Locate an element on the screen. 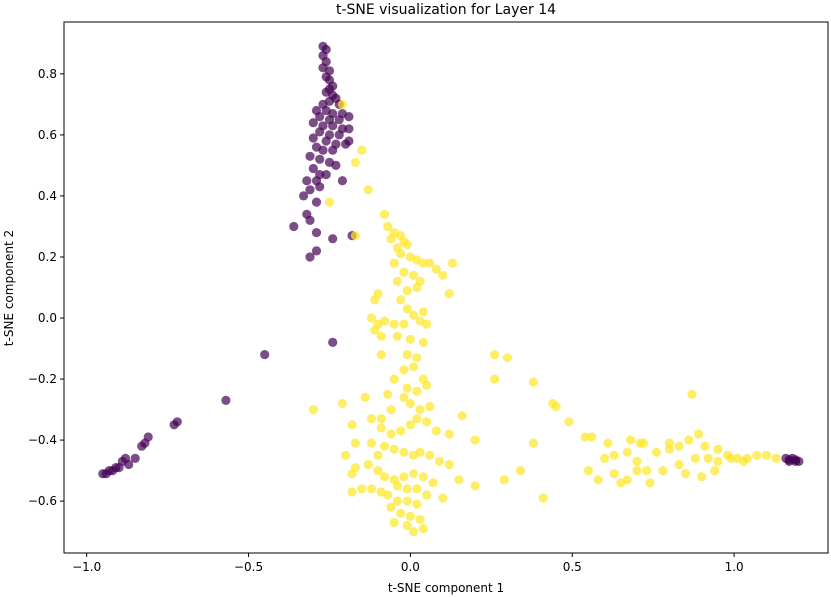 The width and height of the screenshot is (831, 597). y-tick-label: 0.2 is located at coordinates (47, 257).